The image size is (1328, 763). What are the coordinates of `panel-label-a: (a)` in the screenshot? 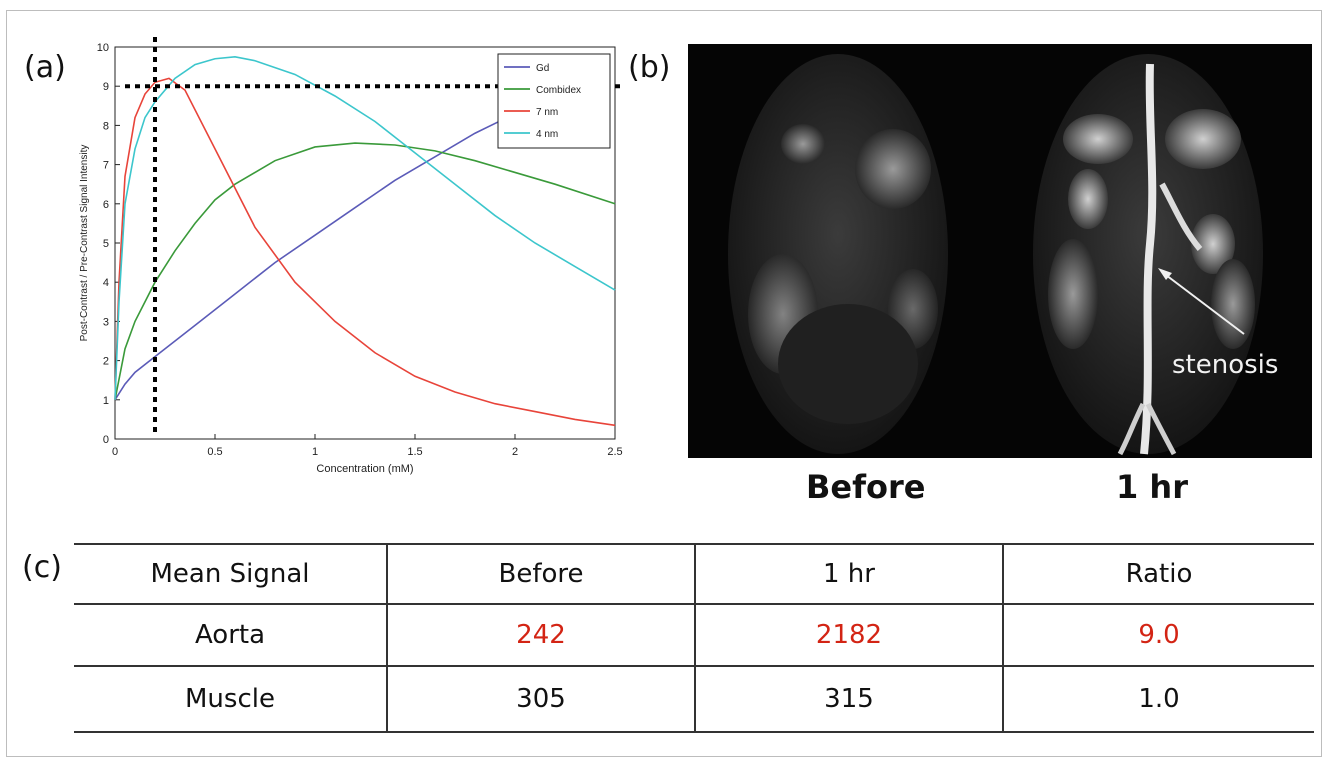 It's located at (45, 67).